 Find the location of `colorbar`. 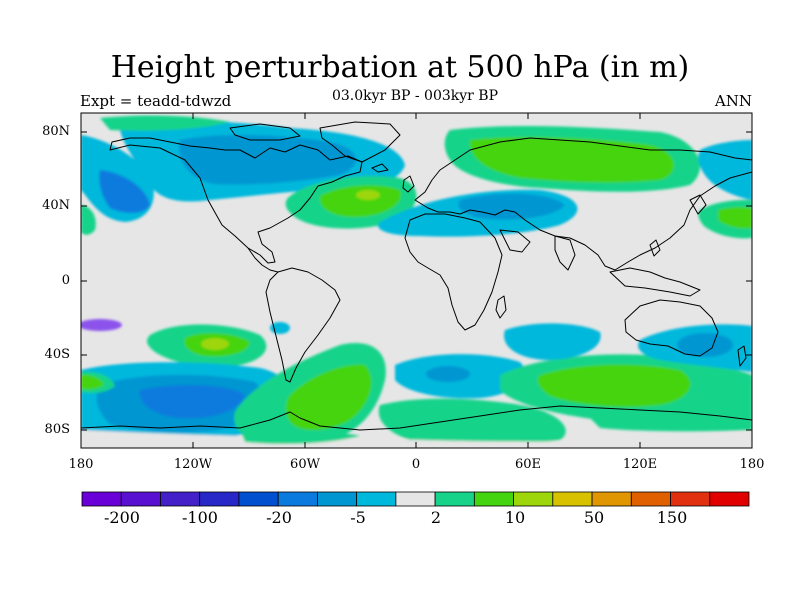

colorbar is located at coordinates (415, 499).